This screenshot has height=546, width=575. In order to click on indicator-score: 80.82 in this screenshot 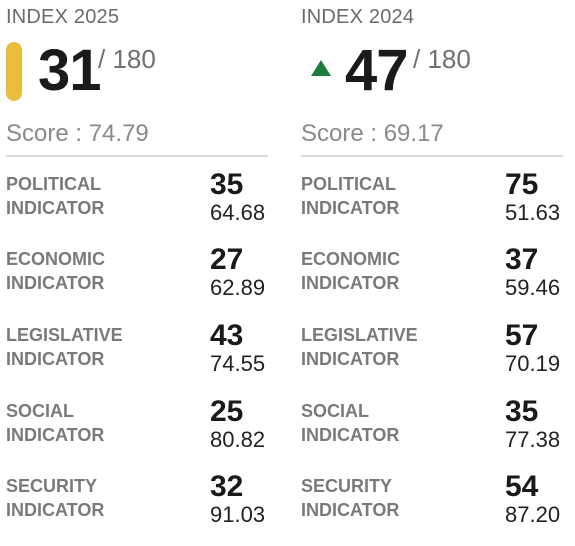, I will do `click(238, 439)`.